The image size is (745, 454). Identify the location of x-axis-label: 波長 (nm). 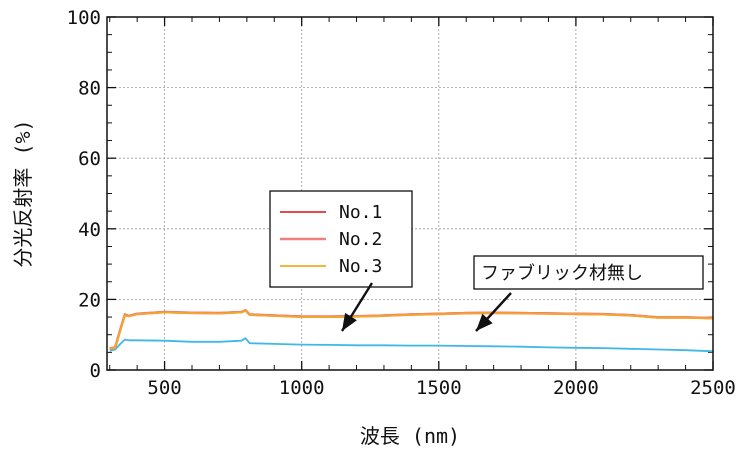
(410, 436).